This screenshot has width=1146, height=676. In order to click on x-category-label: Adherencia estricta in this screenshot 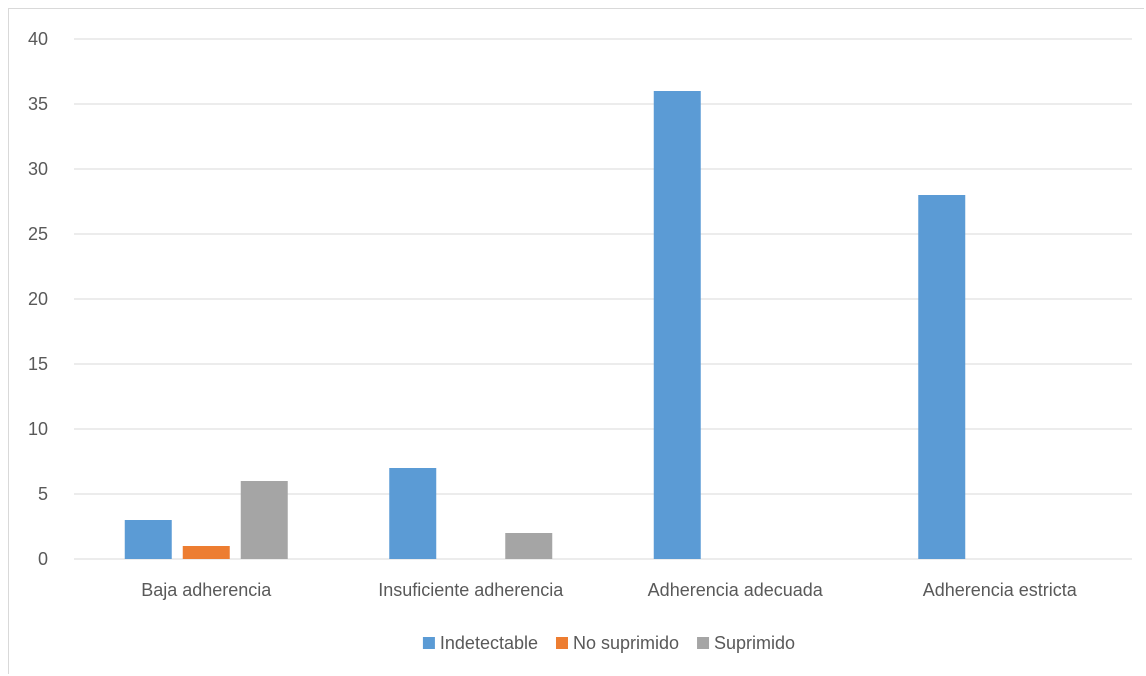, I will do `click(1000, 590)`.